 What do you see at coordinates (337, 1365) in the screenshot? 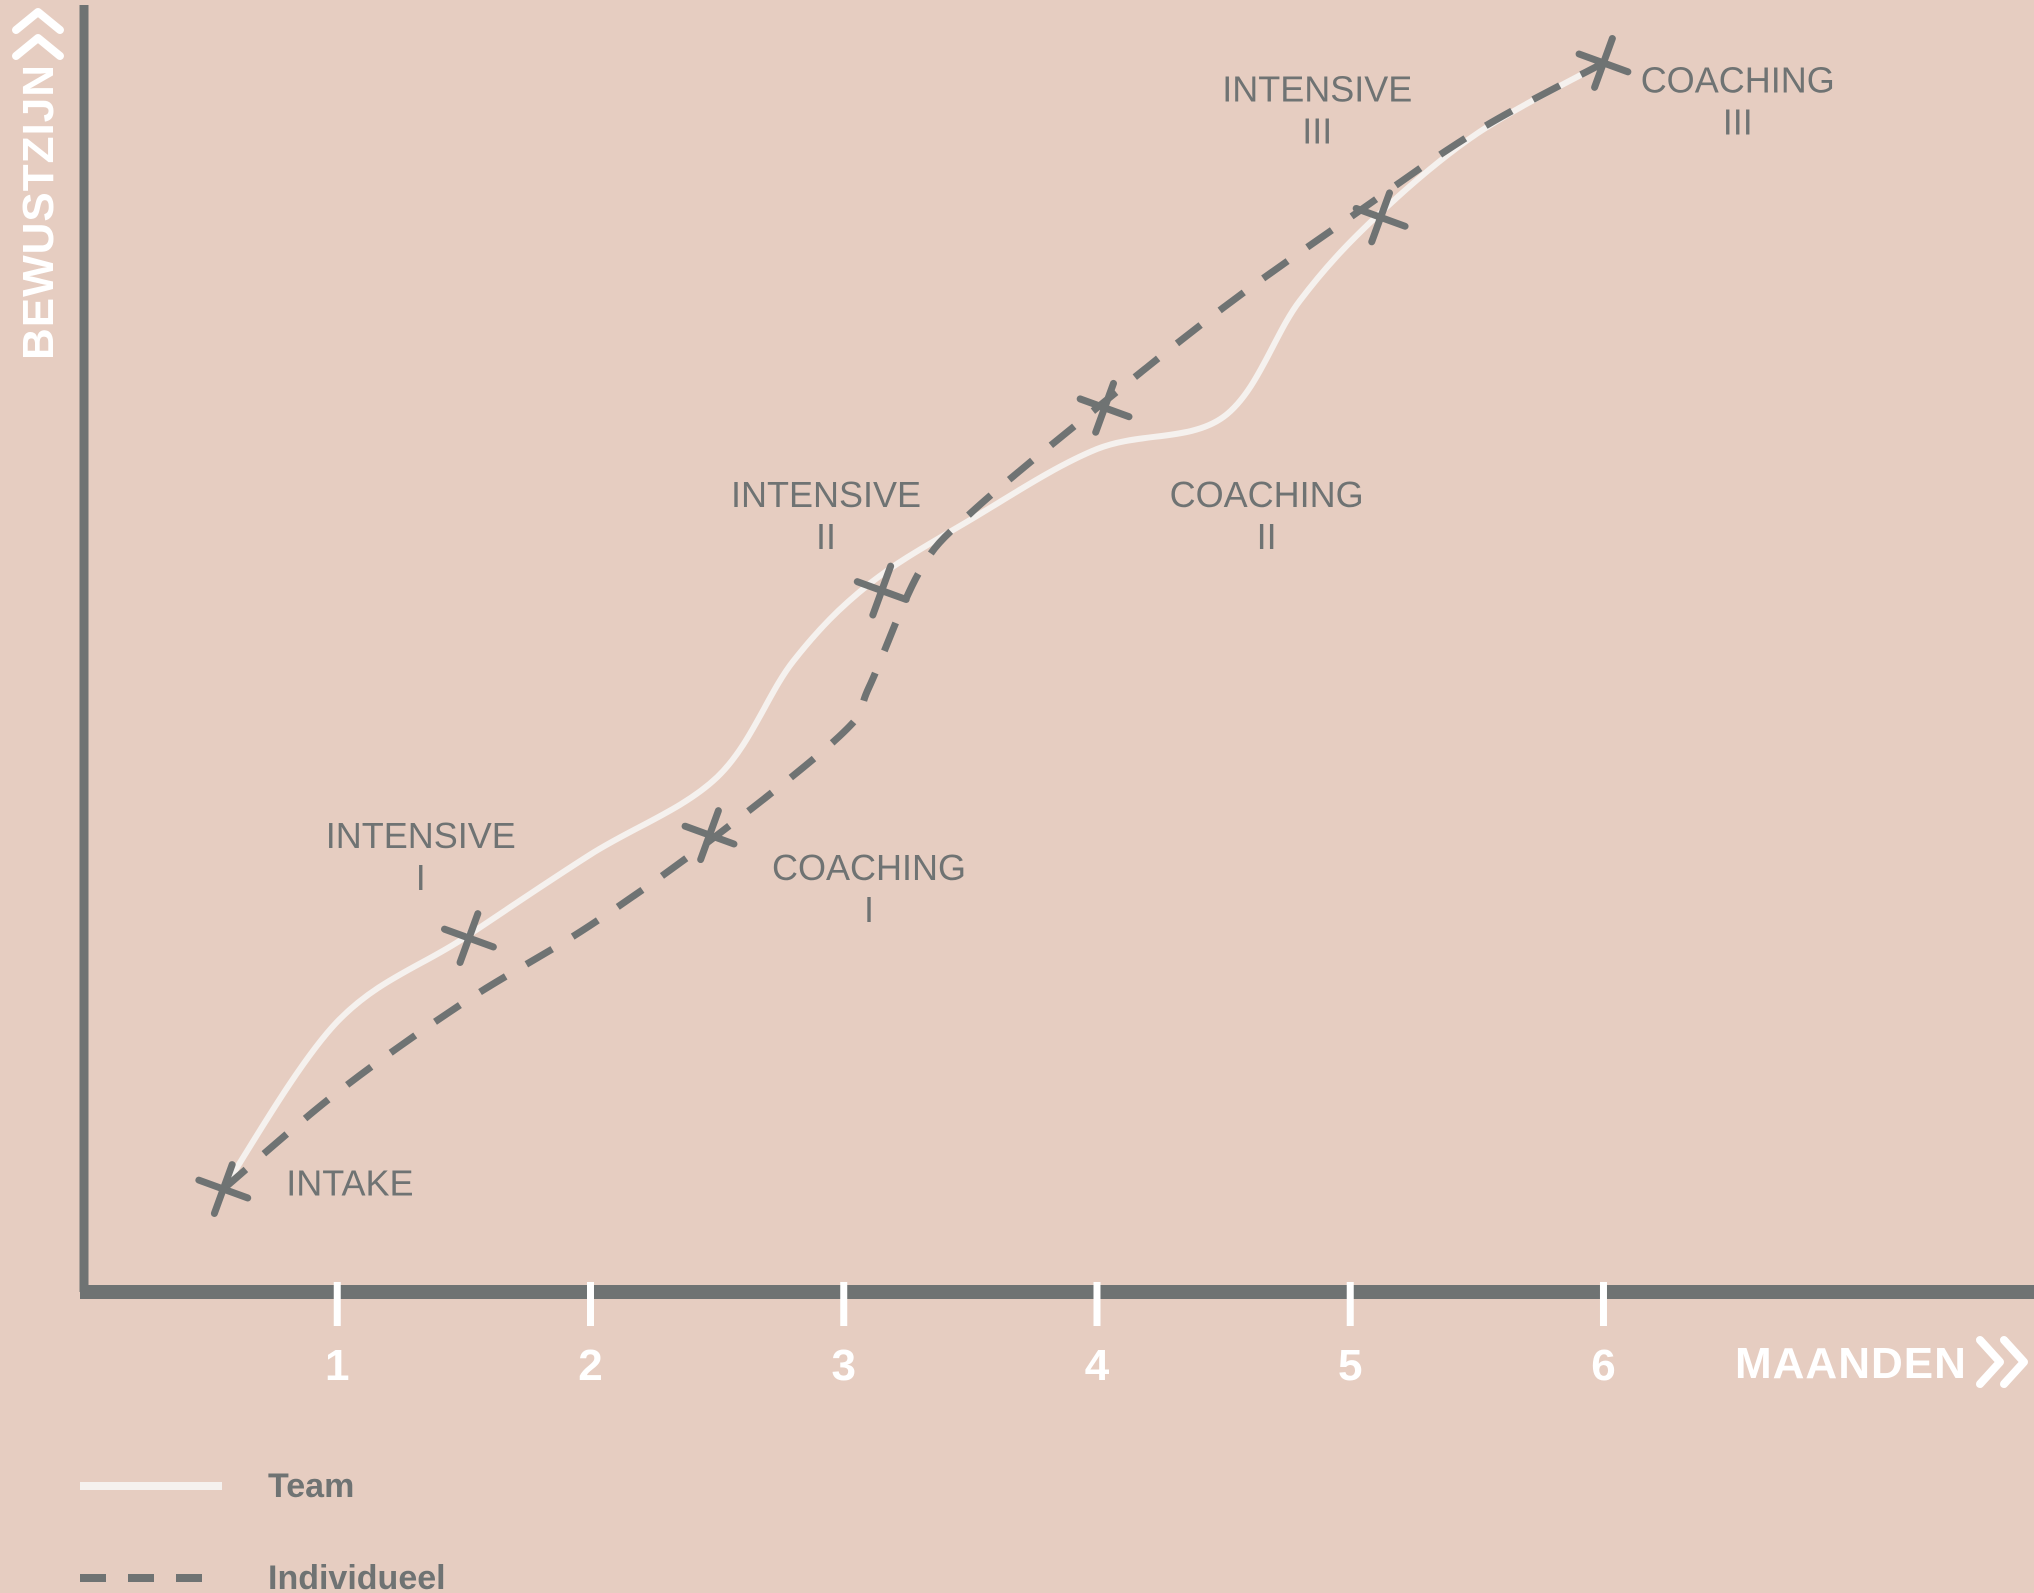
I see `x-tick-label: 1` at bounding box center [337, 1365].